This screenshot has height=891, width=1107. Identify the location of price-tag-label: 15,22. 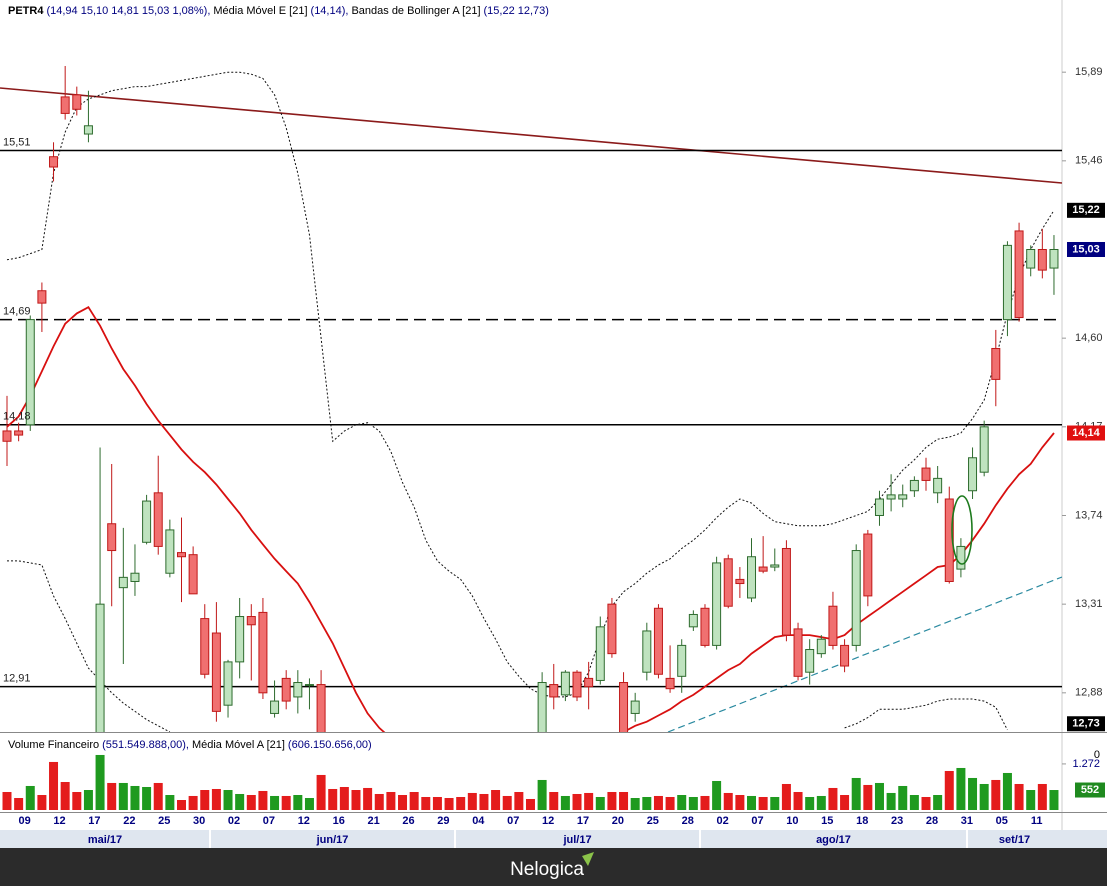
(1086, 210).